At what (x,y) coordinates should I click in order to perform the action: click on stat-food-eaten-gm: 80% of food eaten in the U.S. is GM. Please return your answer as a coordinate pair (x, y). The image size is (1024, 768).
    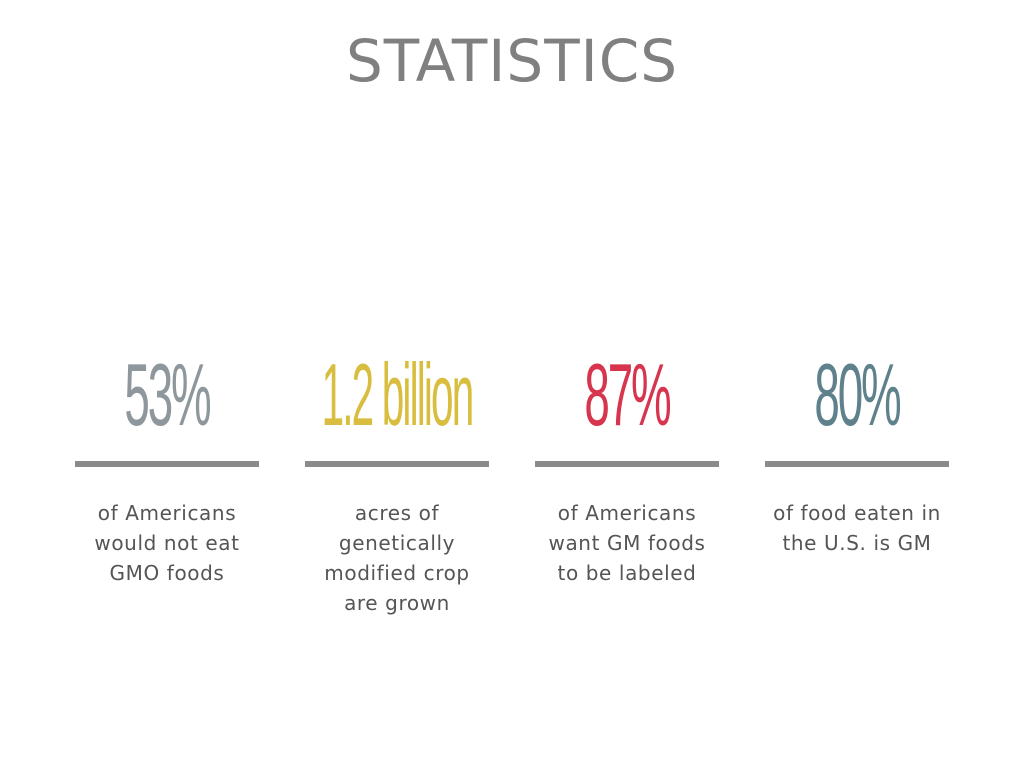
    Looking at the image, I should click on (857, 451).